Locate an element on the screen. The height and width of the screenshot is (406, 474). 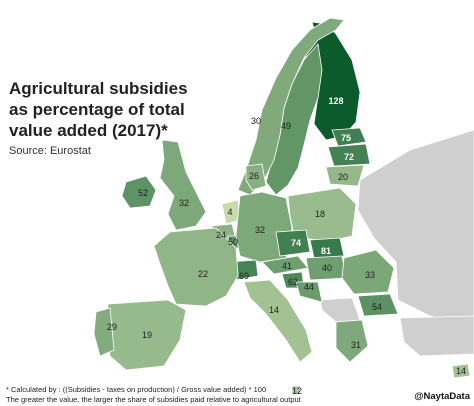
region-estonia is located at coordinates (349, 137).